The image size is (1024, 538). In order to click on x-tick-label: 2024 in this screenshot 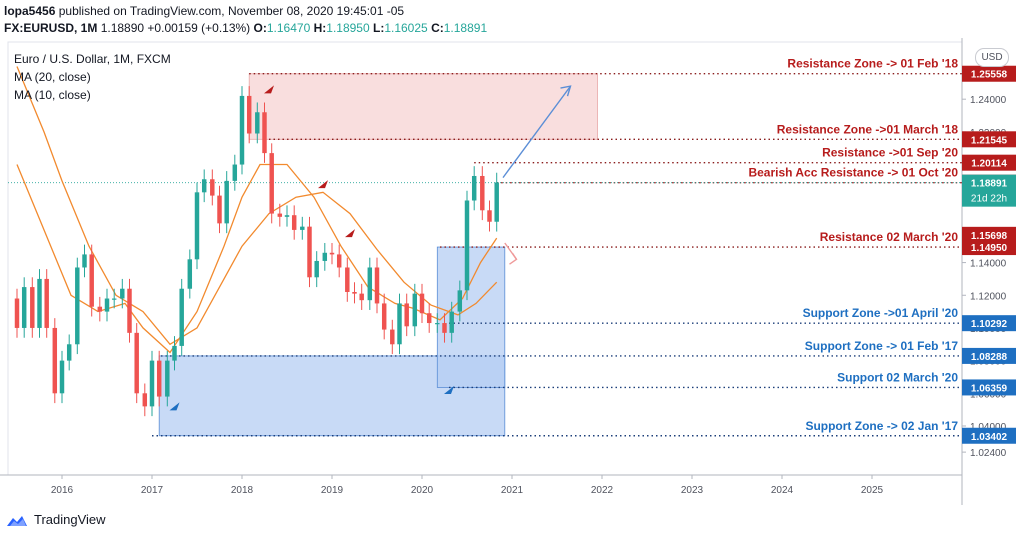, I will do `click(782, 490)`.